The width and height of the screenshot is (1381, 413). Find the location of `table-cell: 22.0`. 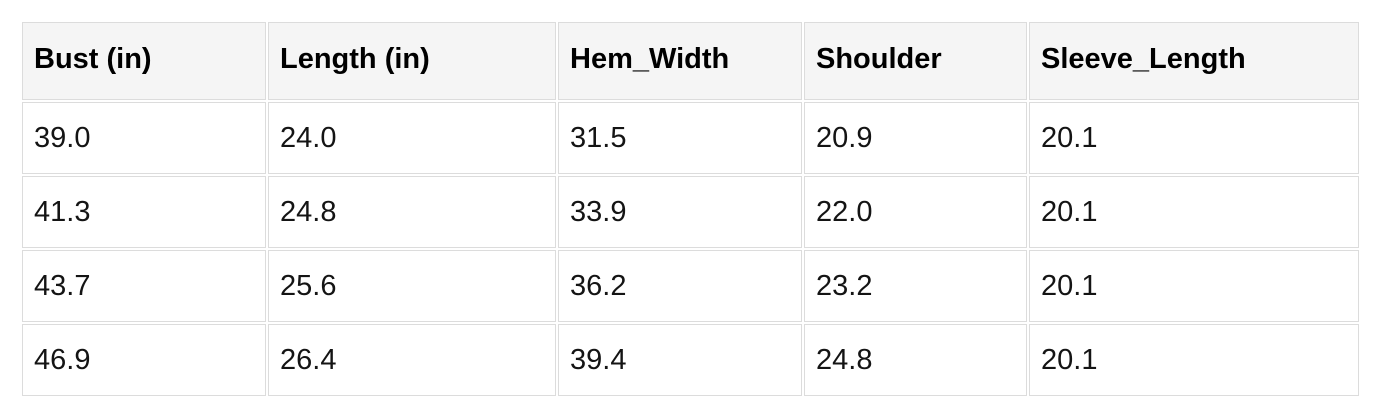

table-cell: 22.0 is located at coordinates (915, 212).